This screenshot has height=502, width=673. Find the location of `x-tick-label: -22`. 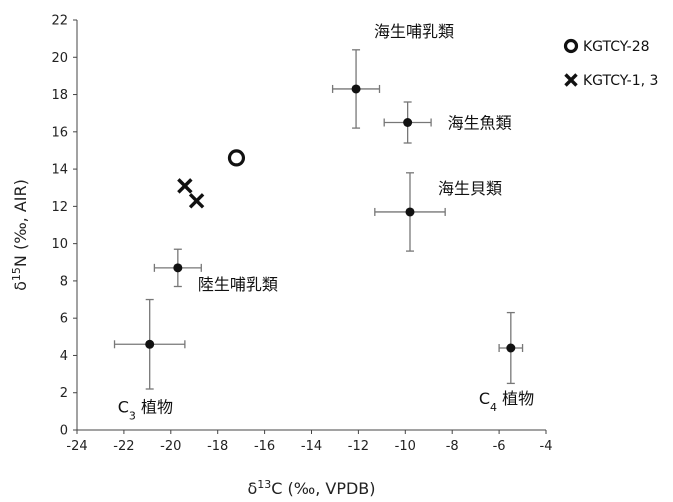

x-tick-label: -22 is located at coordinates (123, 446).